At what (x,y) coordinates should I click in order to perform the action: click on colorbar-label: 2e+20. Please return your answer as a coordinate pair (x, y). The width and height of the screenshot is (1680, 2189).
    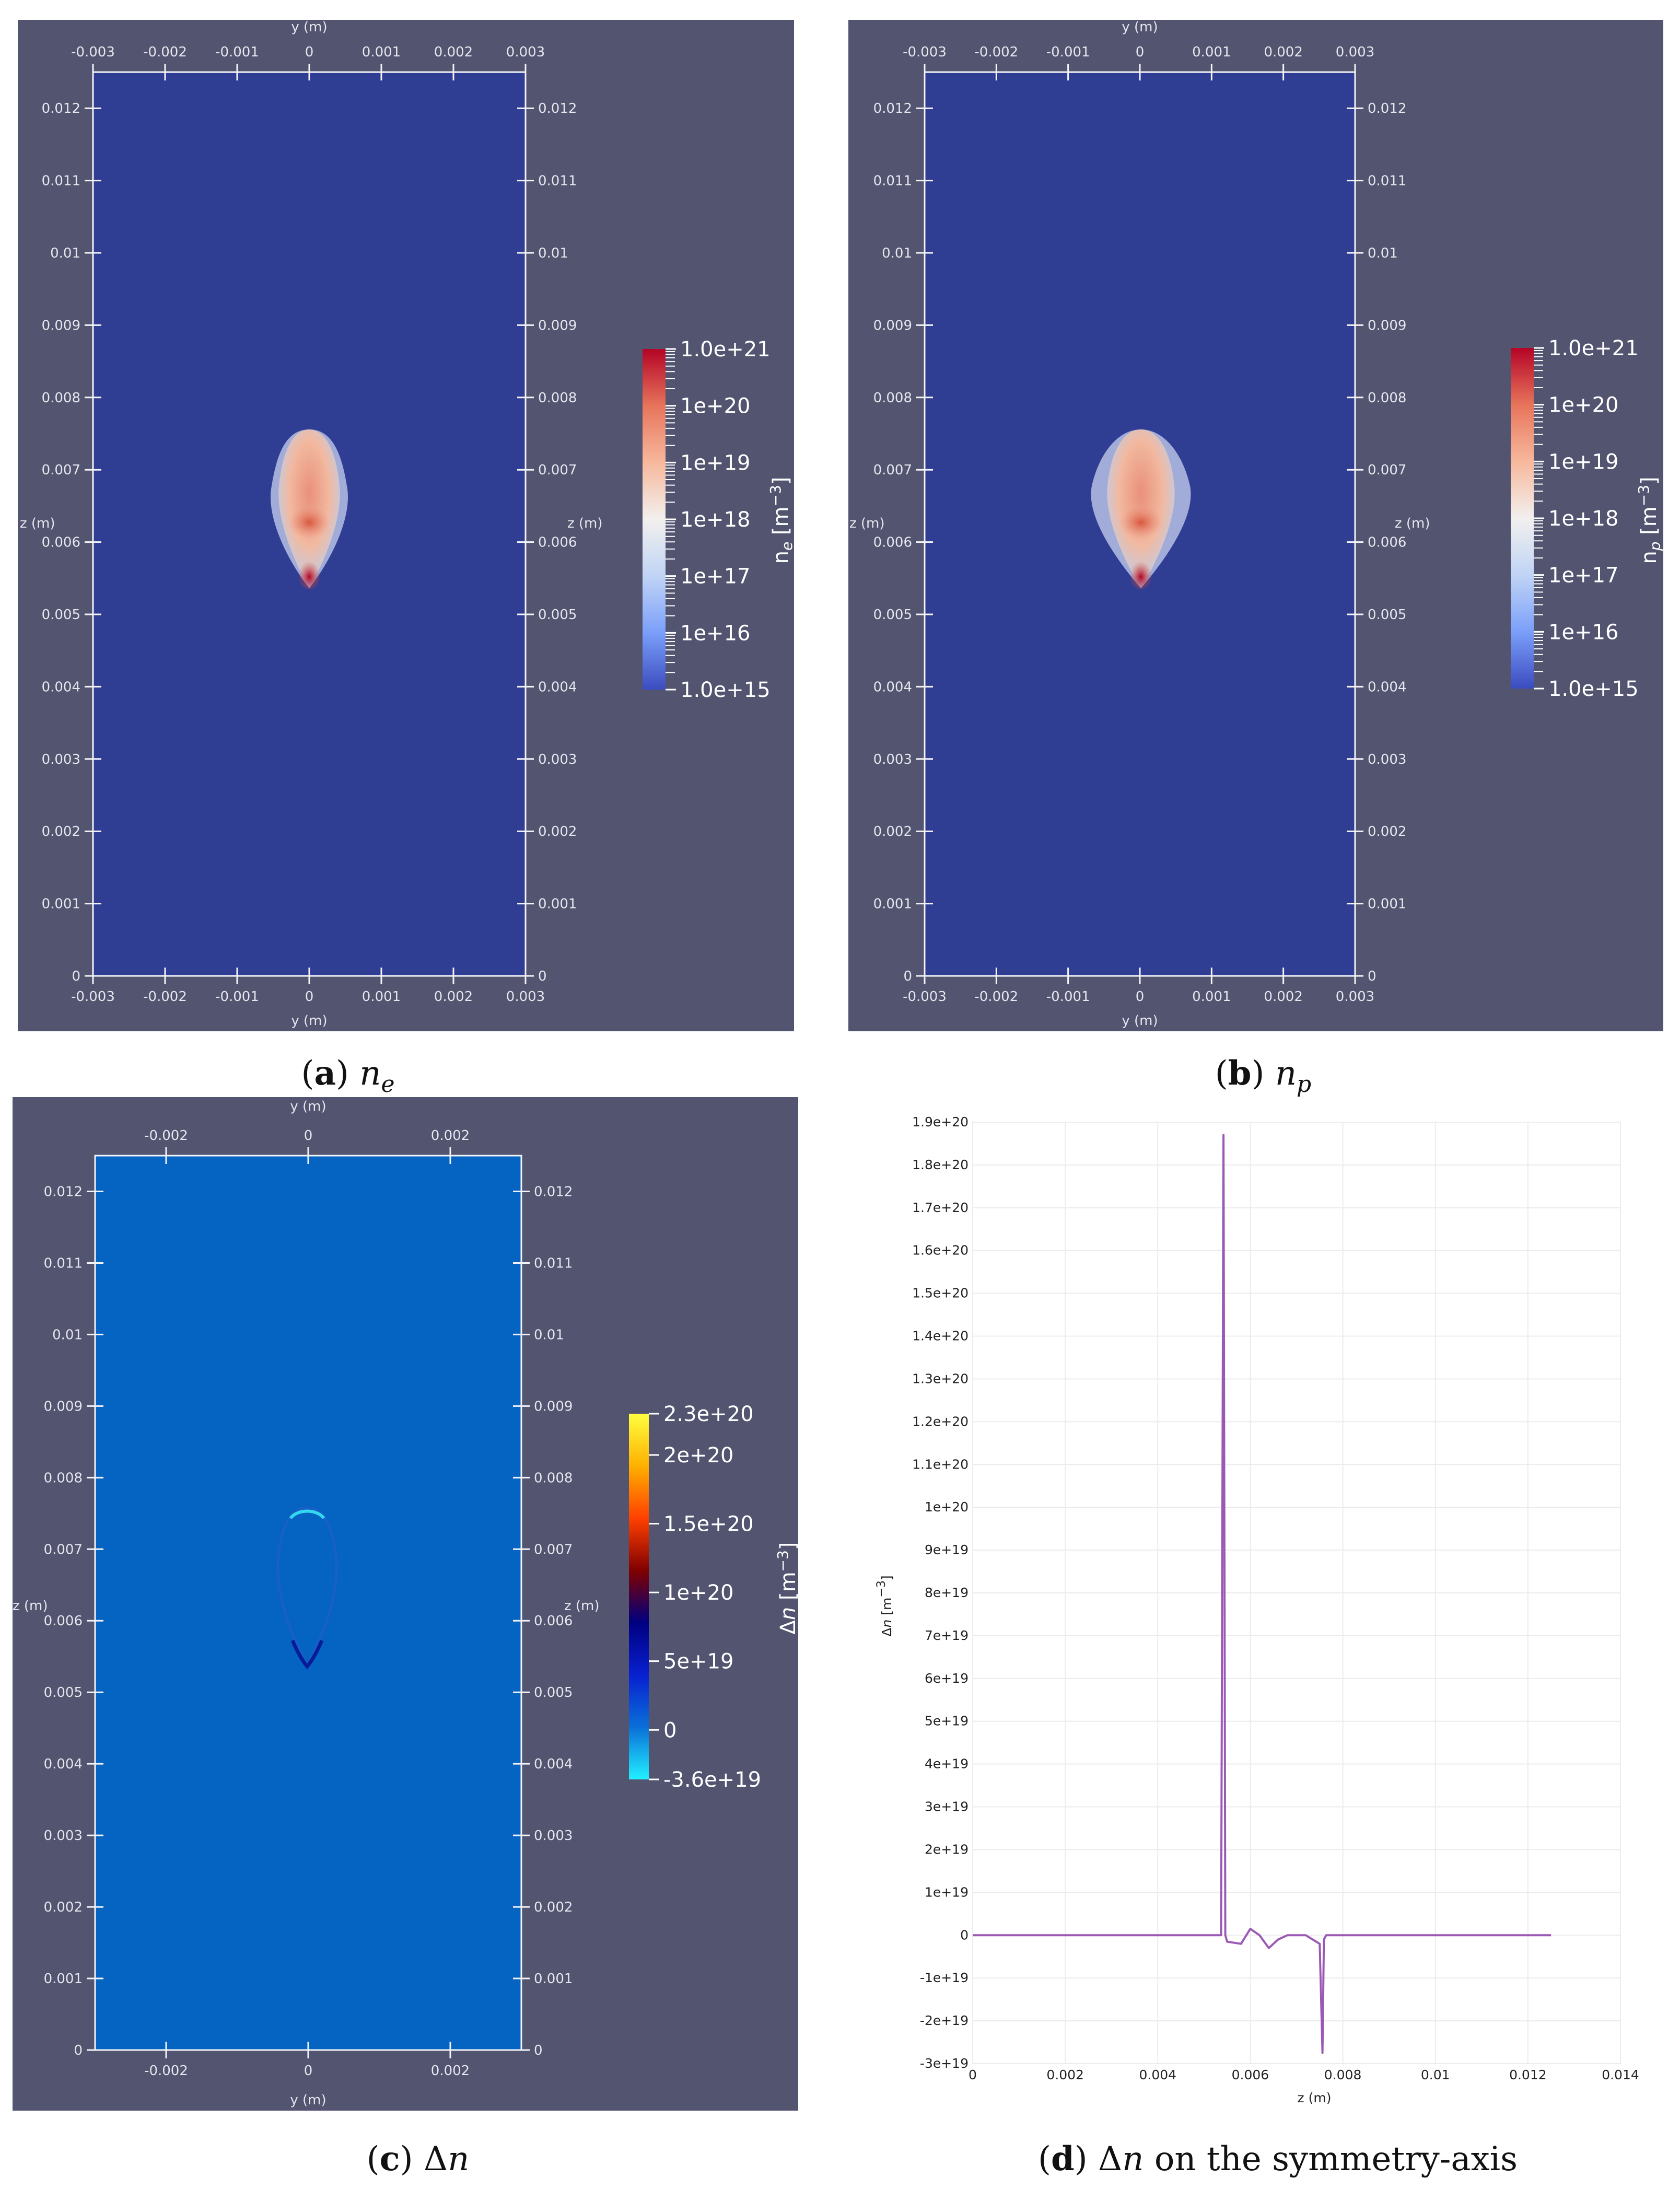
    Looking at the image, I should click on (698, 1455).